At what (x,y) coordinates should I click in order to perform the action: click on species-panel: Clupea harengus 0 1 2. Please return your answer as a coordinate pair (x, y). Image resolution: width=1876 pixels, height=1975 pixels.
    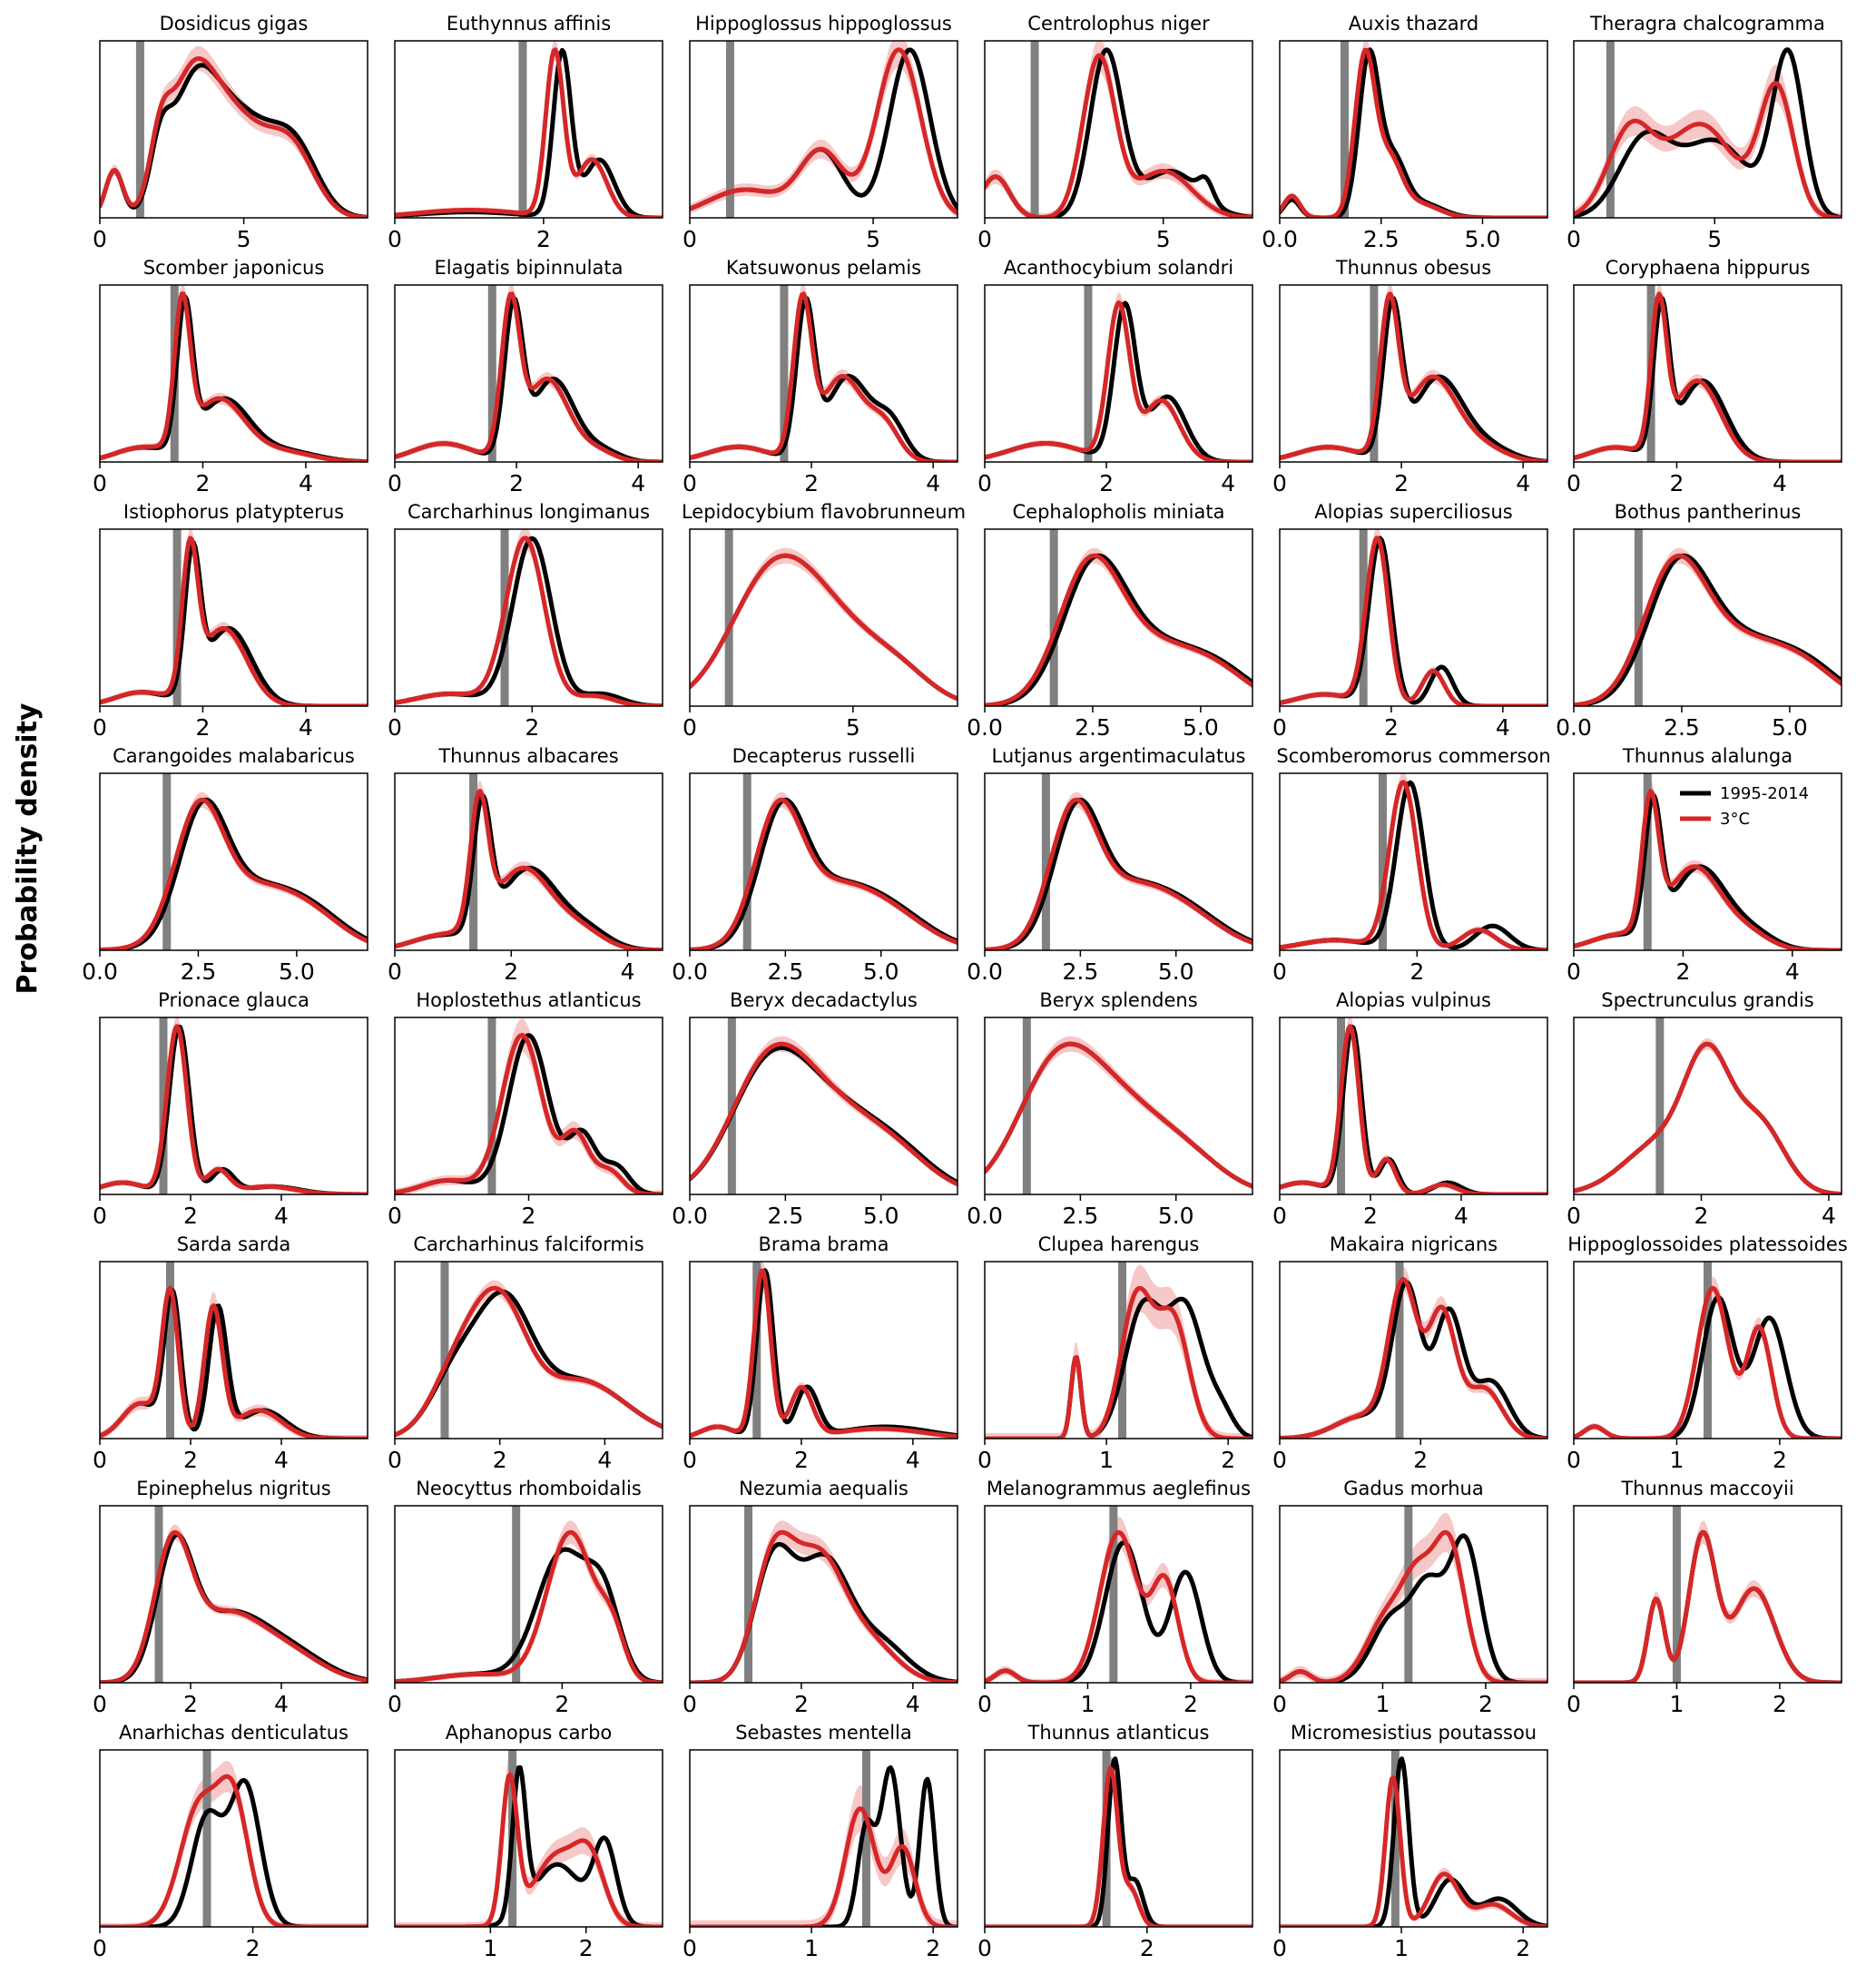
    Looking at the image, I should click on (1115, 1353).